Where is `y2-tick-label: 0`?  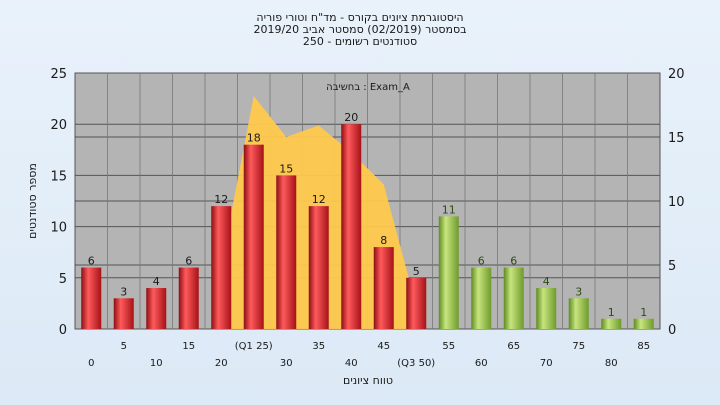 y2-tick-label: 0 is located at coordinates (672, 330).